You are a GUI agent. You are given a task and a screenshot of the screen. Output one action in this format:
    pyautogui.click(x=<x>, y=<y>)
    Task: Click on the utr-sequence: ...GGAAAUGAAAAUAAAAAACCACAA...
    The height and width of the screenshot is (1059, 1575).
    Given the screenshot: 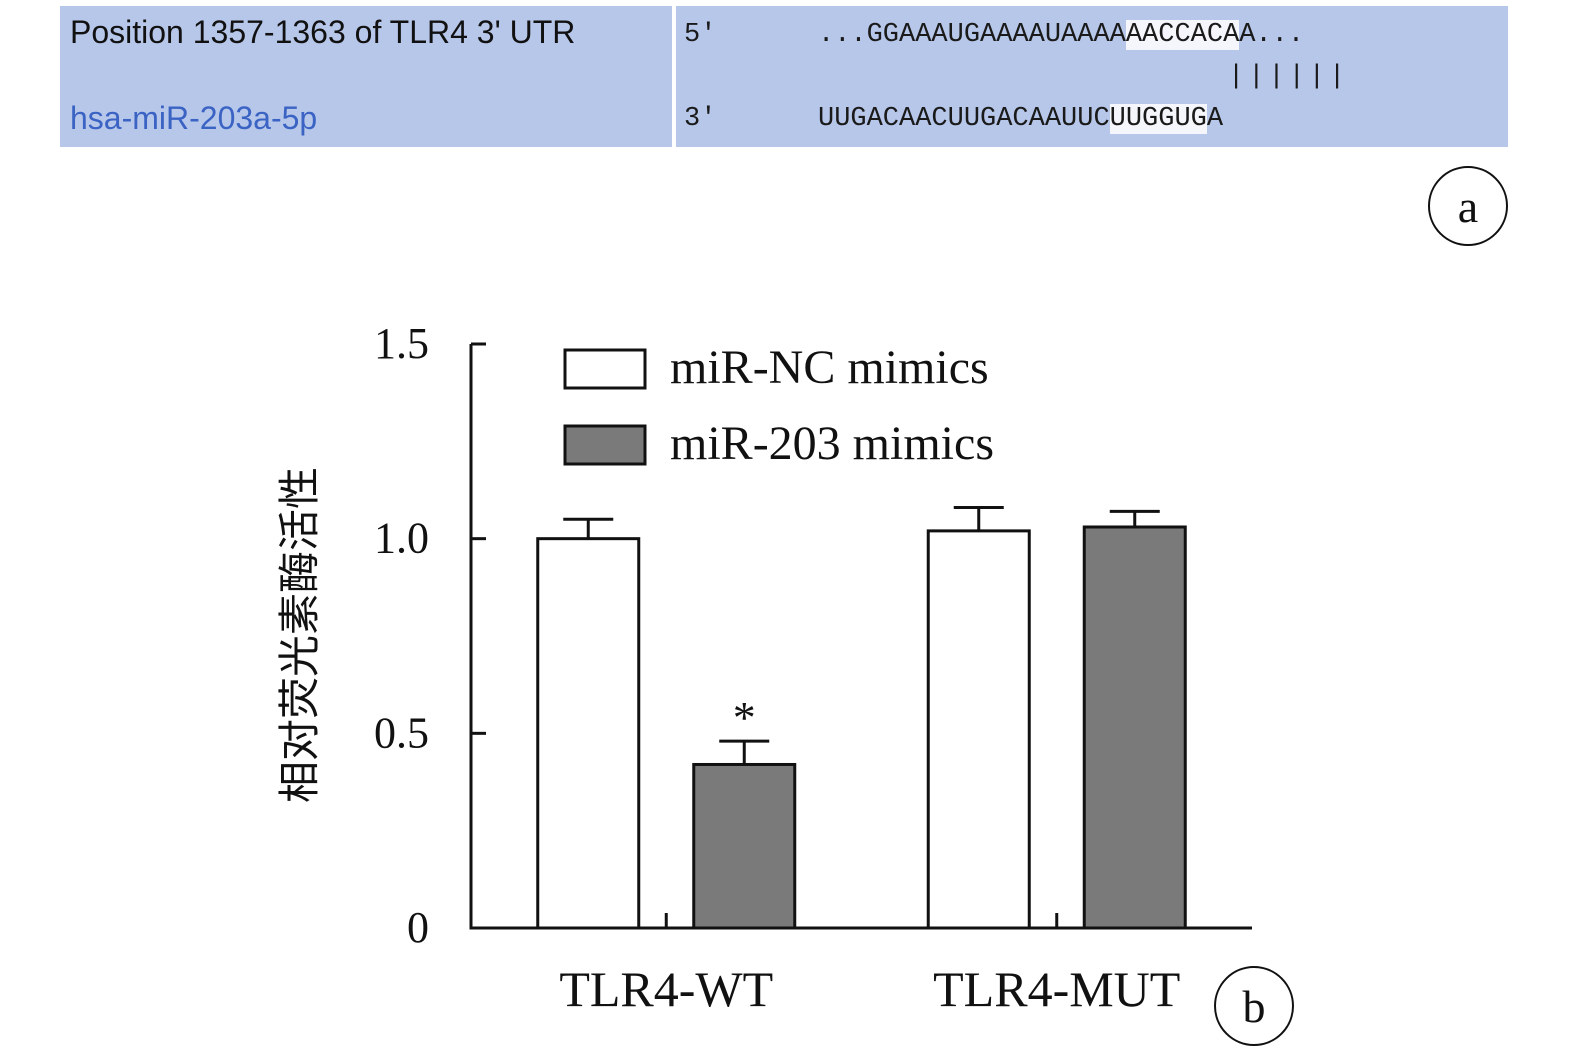 What is the action you would take?
    pyautogui.click(x=1061, y=35)
    